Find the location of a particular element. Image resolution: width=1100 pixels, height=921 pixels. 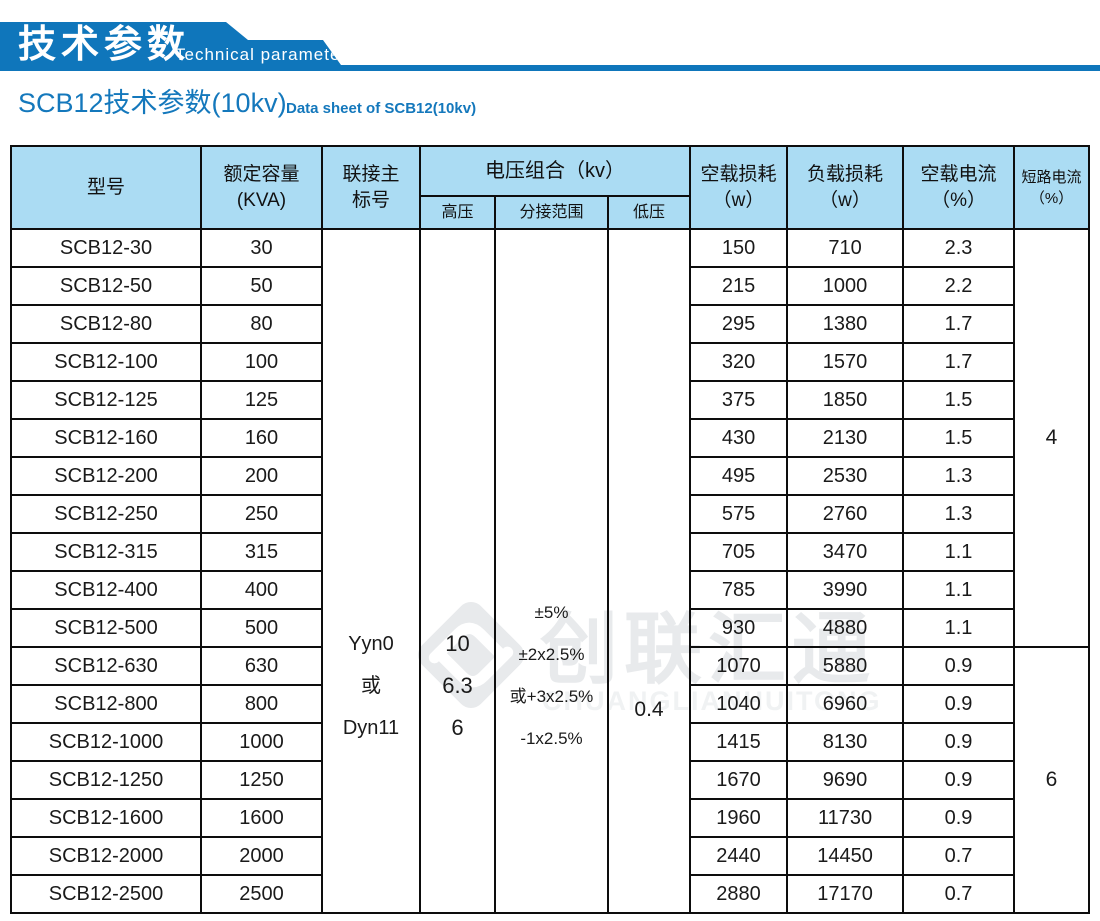

col-header-load-loss: 负载损耗 （w） is located at coordinates (845, 187).